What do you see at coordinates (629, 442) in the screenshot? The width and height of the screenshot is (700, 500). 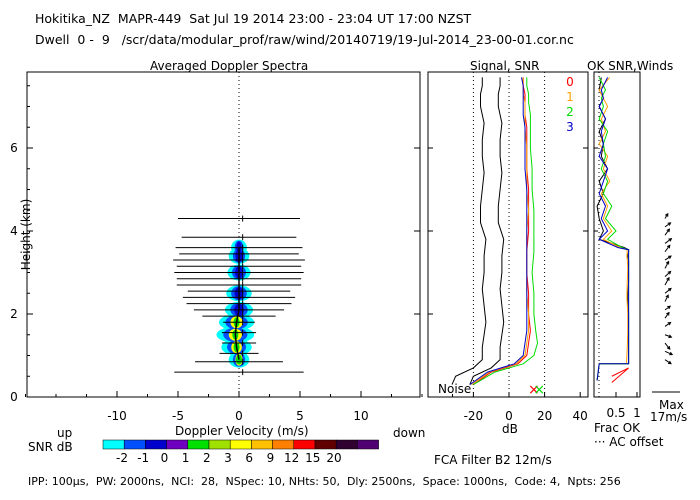 I see `ac-offset-label: ··· AC offset` at bounding box center [629, 442].